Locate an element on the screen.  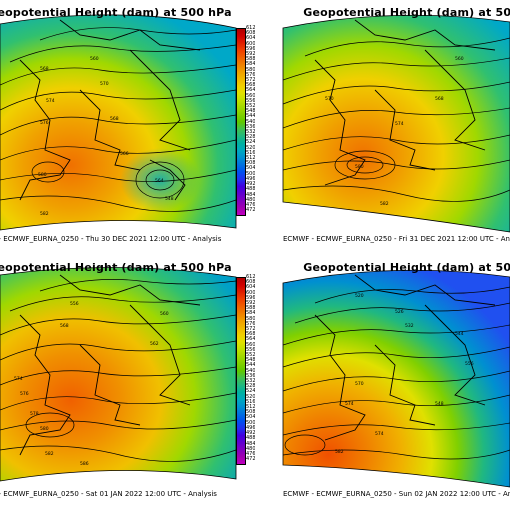
contour-labels: 556 568 574 576 578 580 582 586 560 562 is located at coordinates (91, 384).